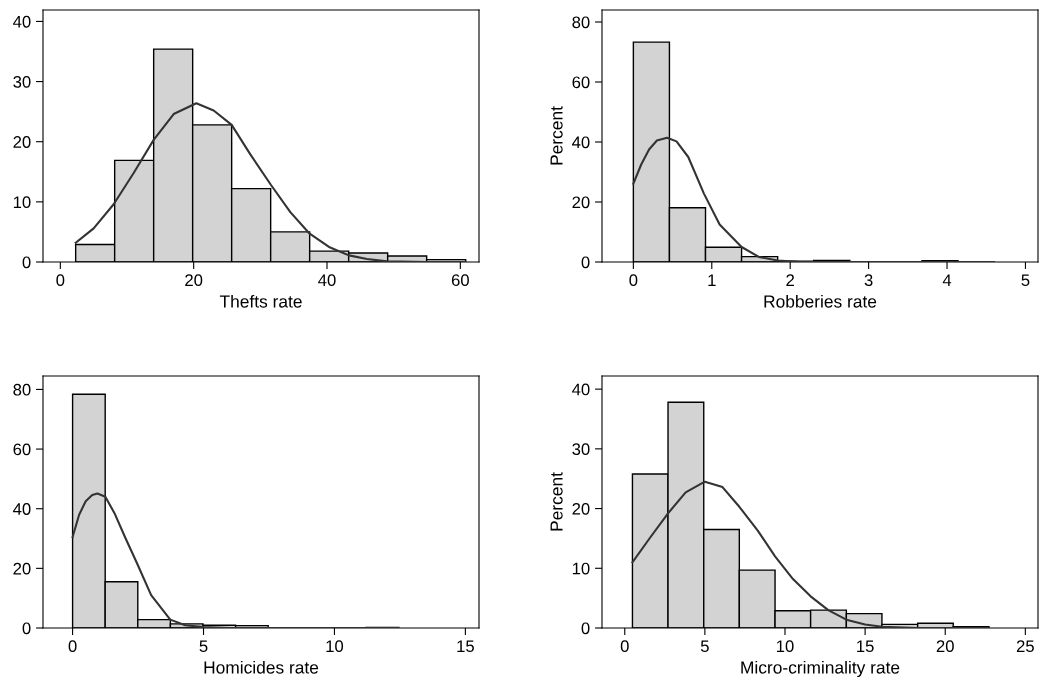  Describe the element at coordinates (868, 280) in the screenshot. I see `x-tick-label: 3` at that location.